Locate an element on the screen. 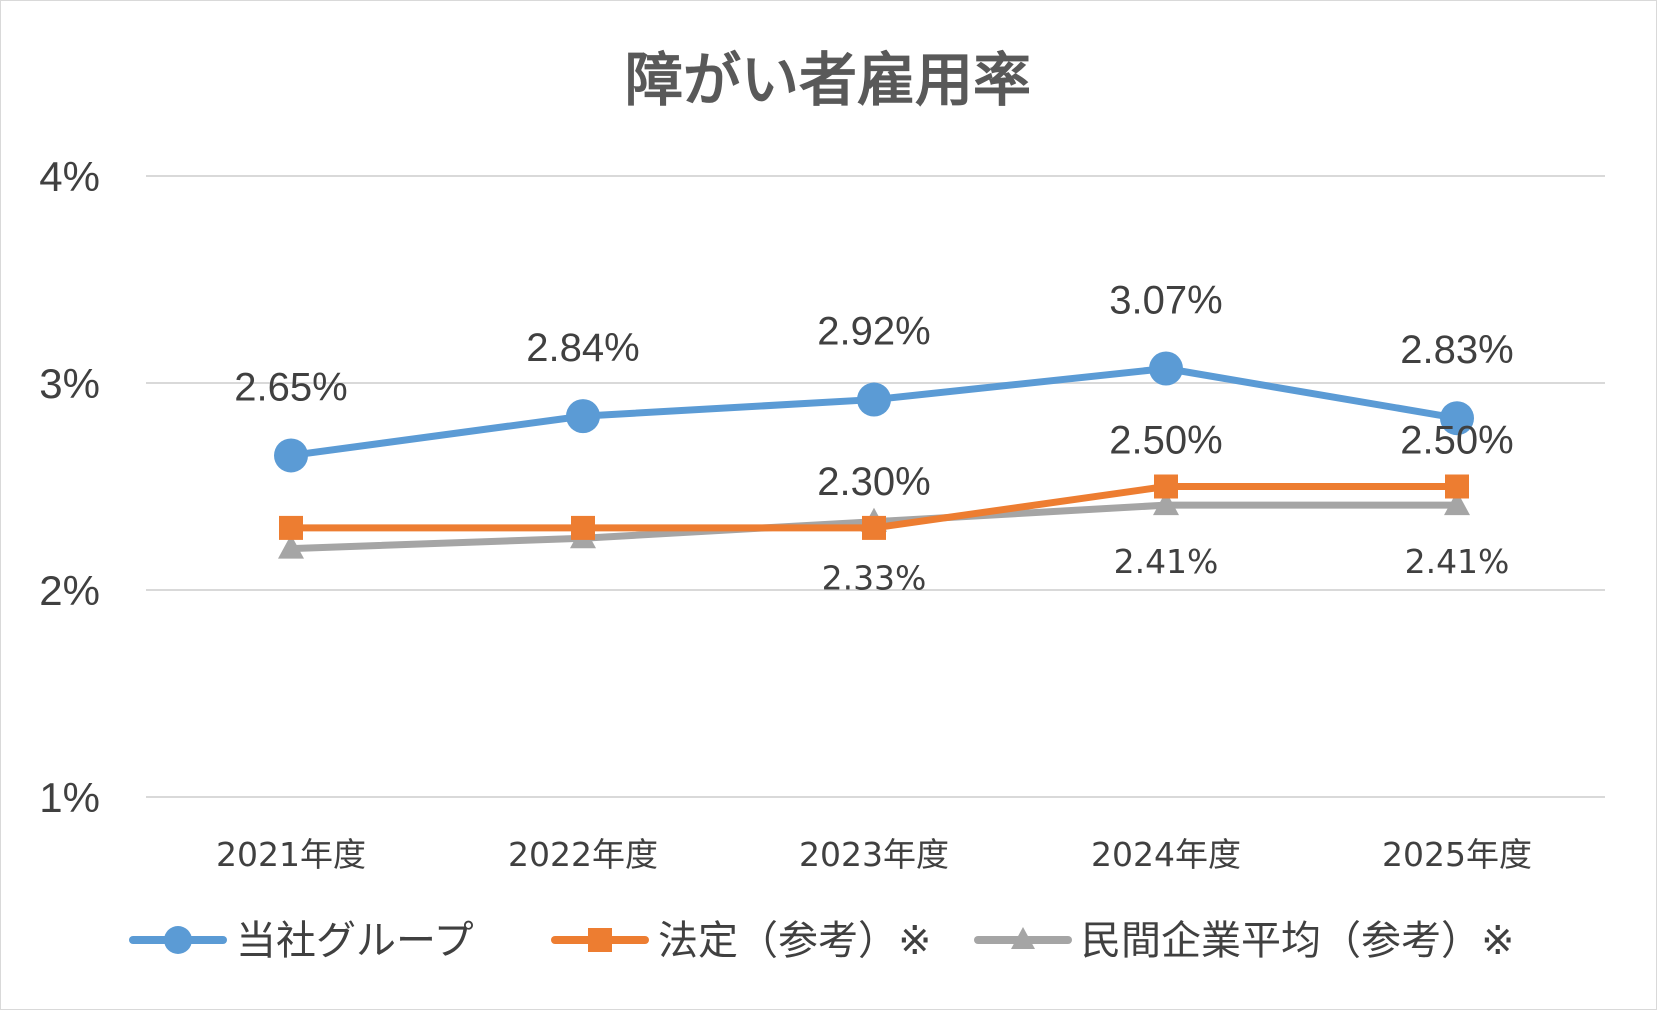 This screenshot has width=1657, height=1010. legend-item: 法定（参考）※ is located at coordinates (741, 941).